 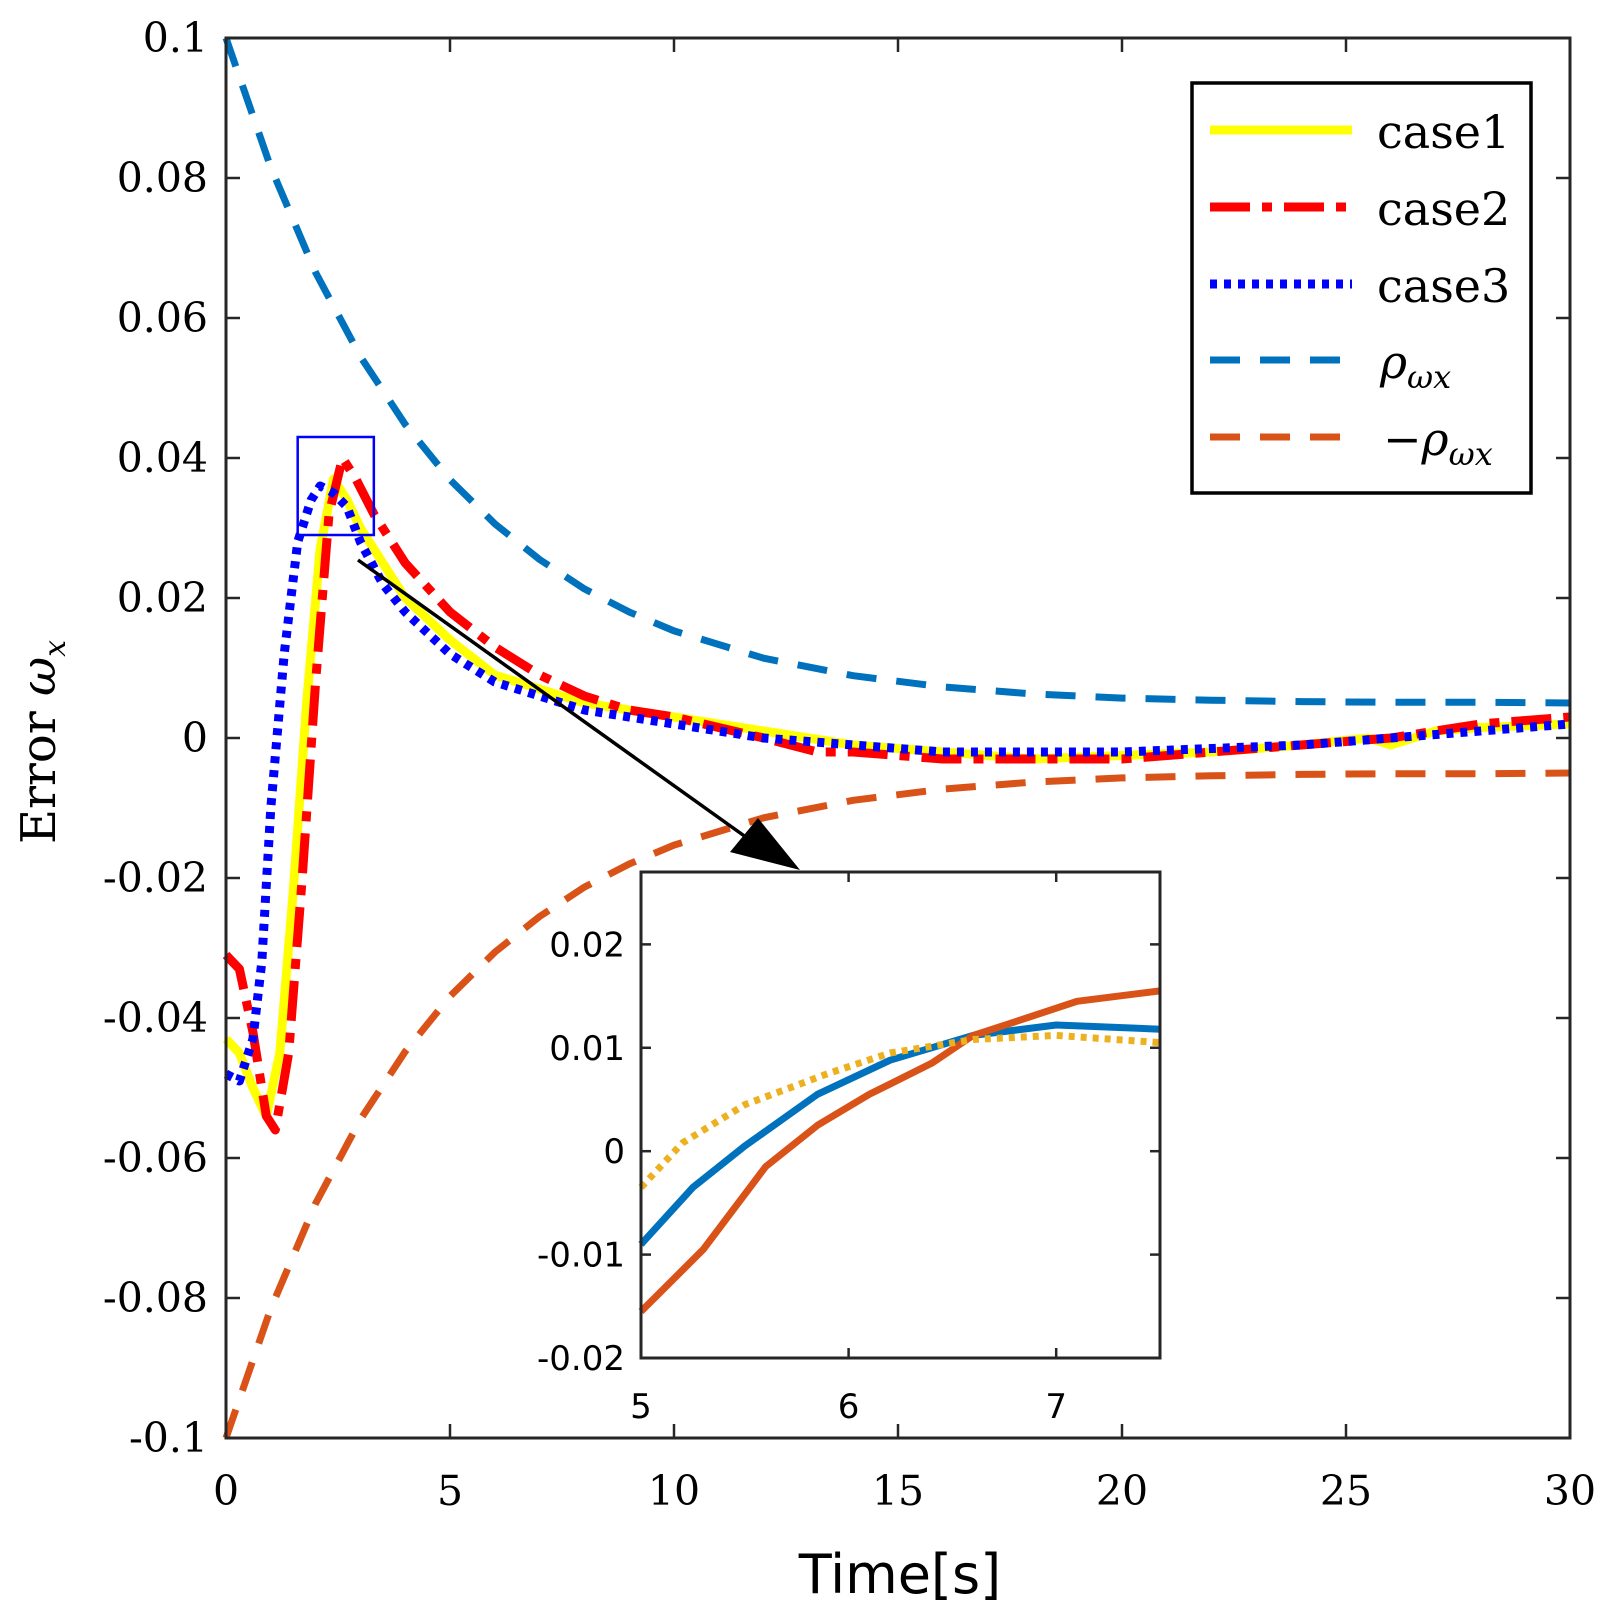 What do you see at coordinates (162, 318) in the screenshot?
I see `y-tick-label: 0.06` at bounding box center [162, 318].